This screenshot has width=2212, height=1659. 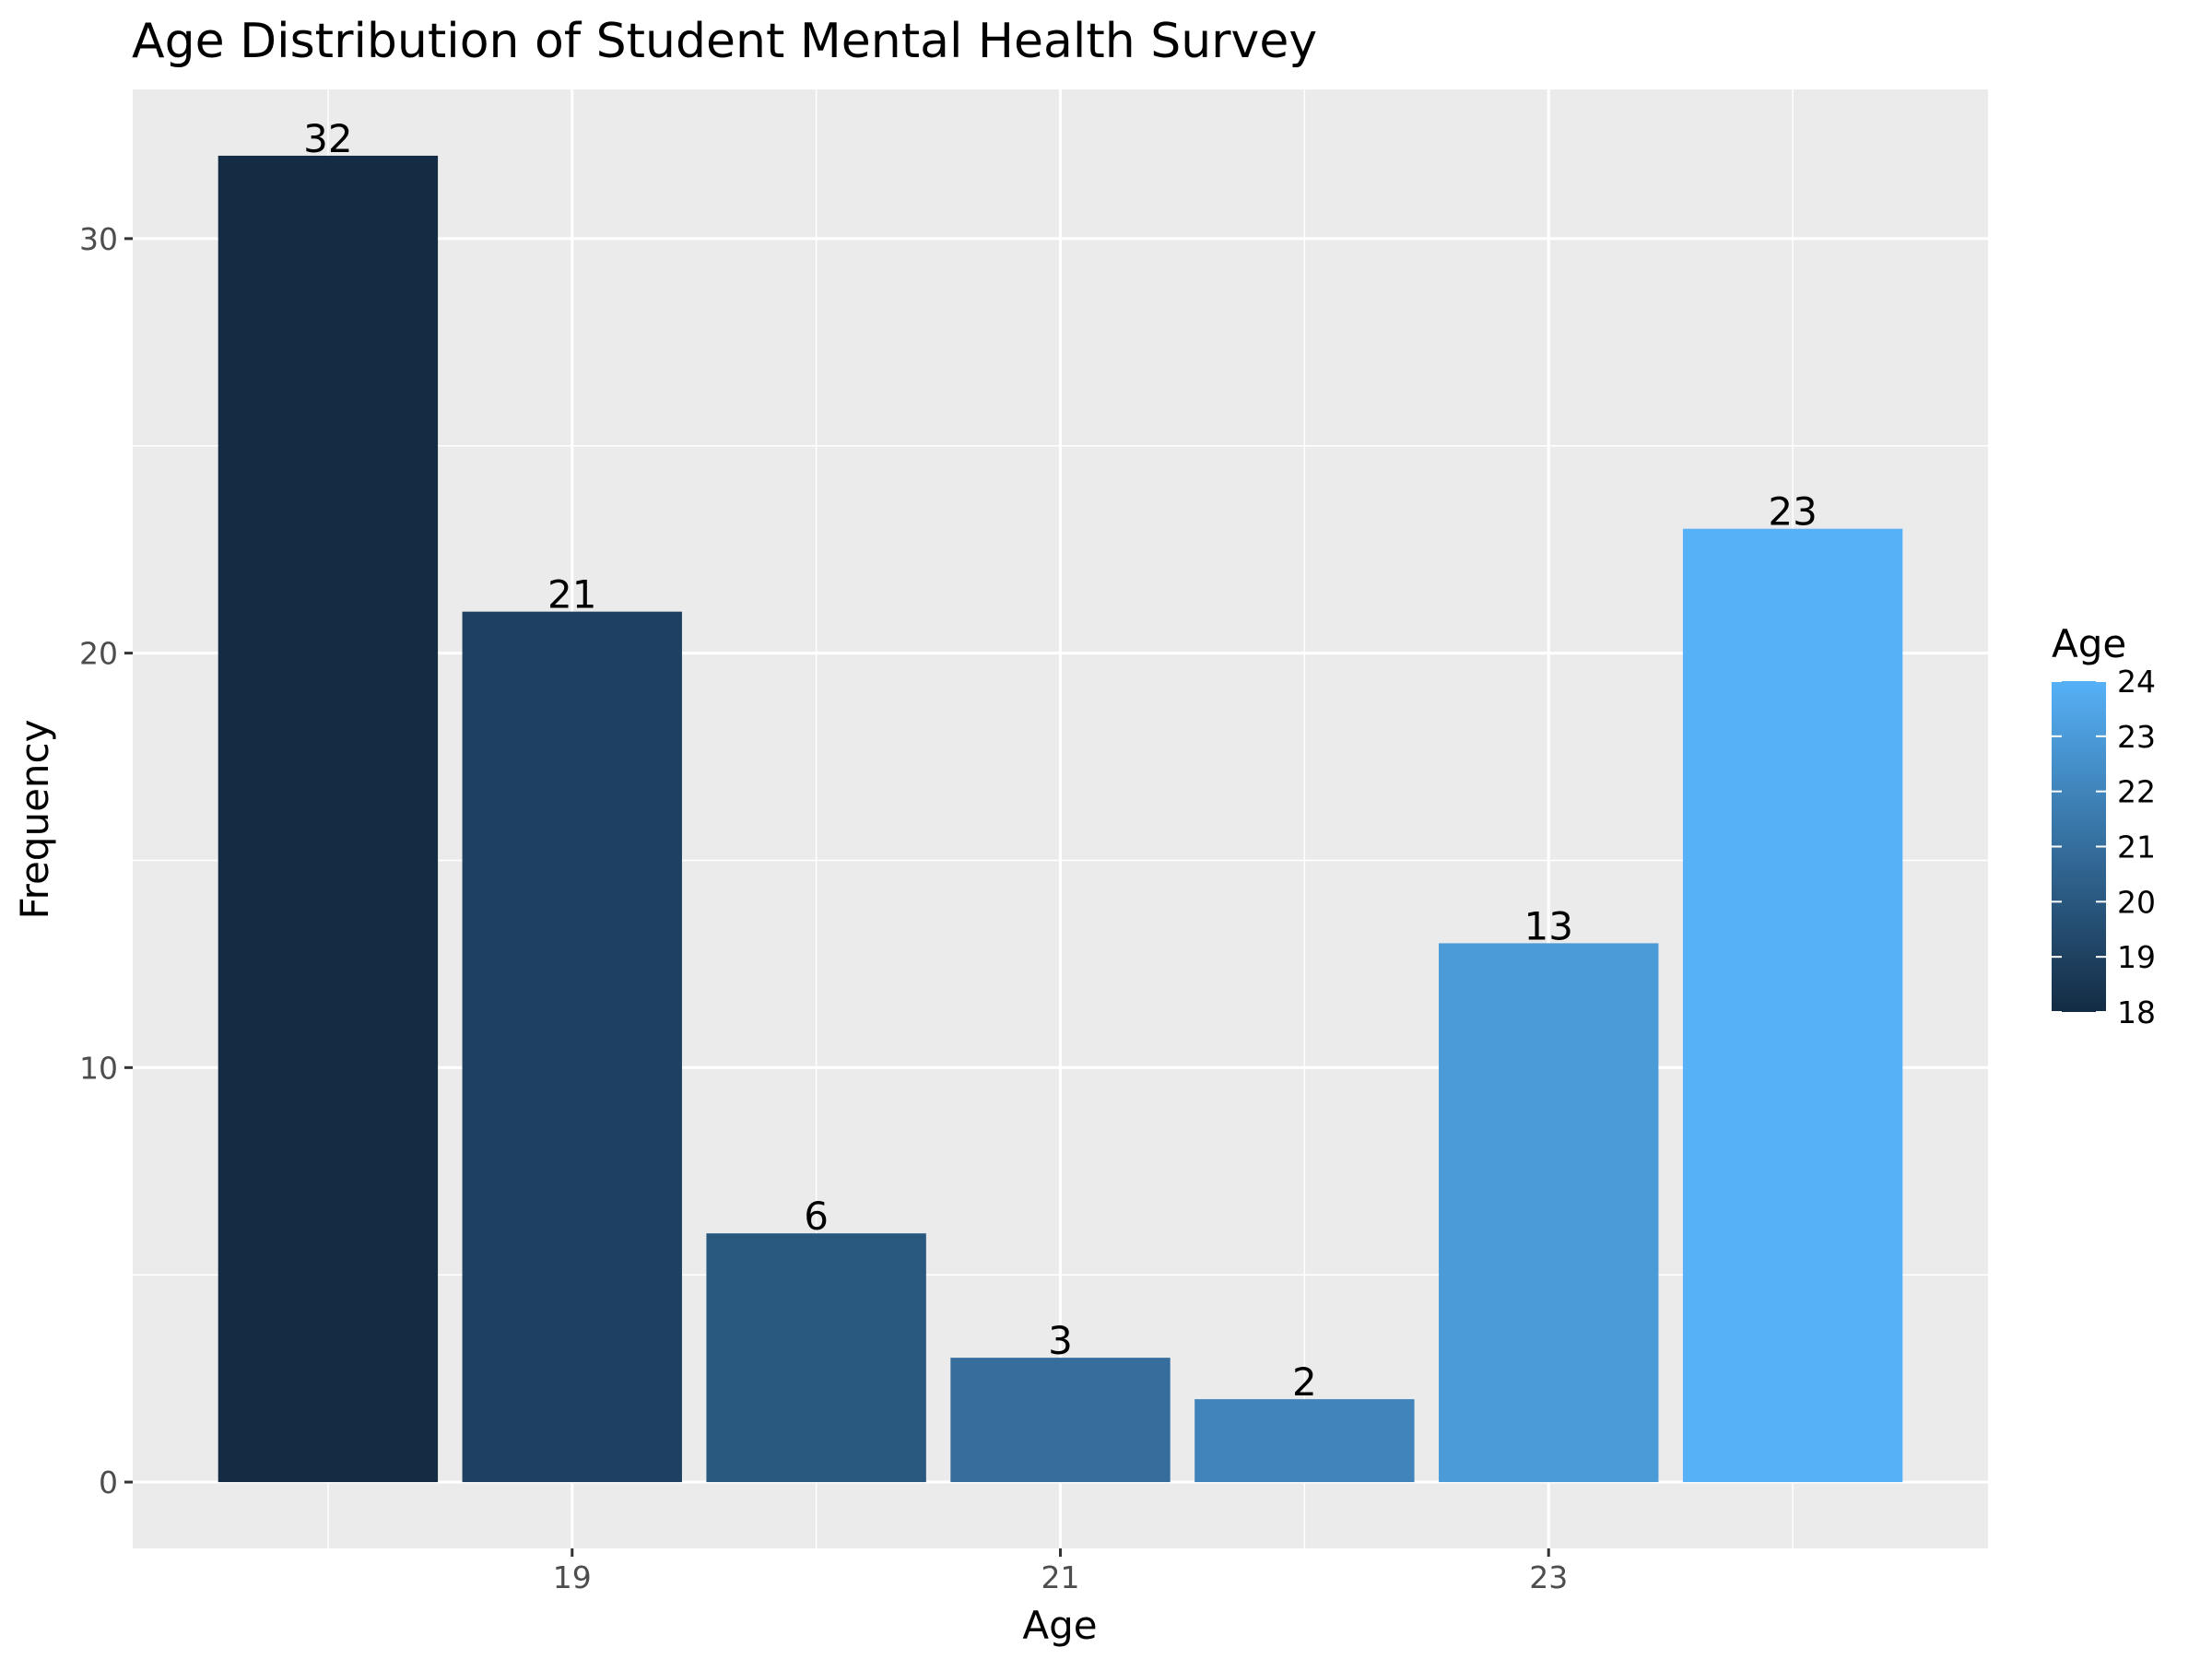 What do you see at coordinates (98, 239) in the screenshot?
I see `y-tick-label: 30` at bounding box center [98, 239].